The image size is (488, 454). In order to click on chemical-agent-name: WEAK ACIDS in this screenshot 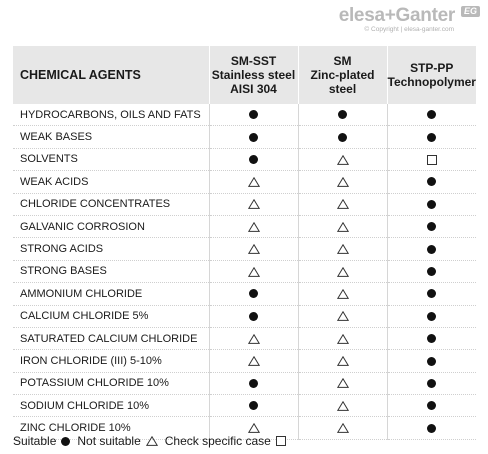, I will do `click(111, 182)`.